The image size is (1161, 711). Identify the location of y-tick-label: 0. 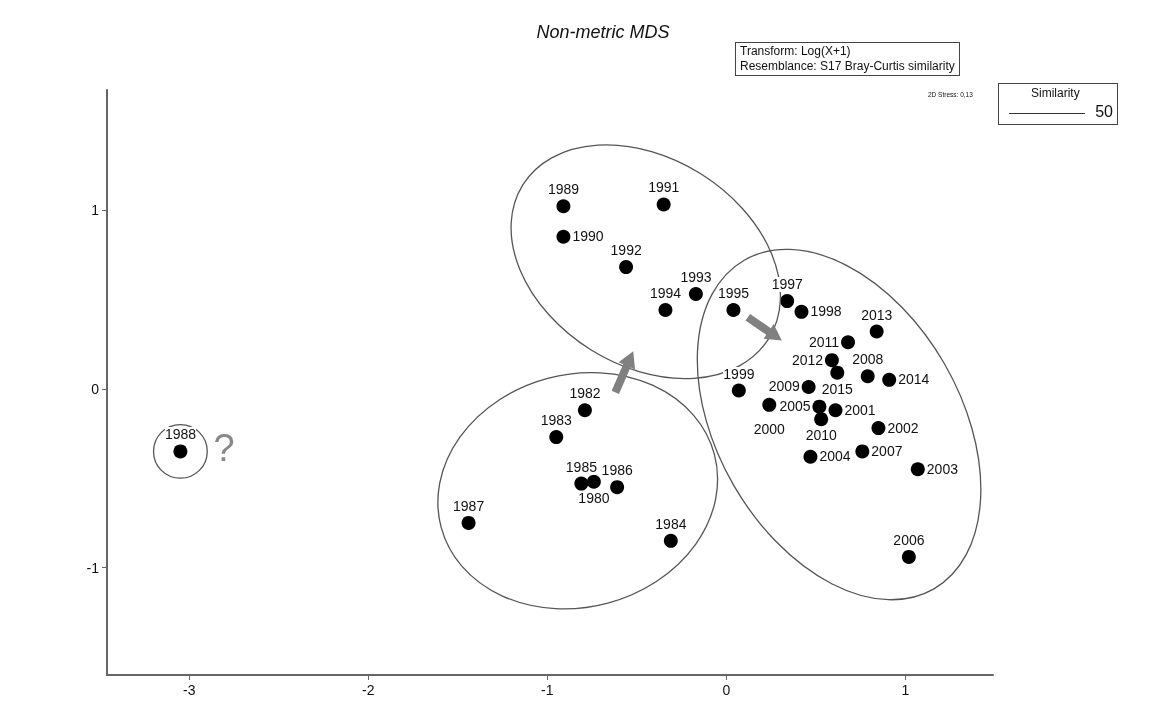
(95, 388).